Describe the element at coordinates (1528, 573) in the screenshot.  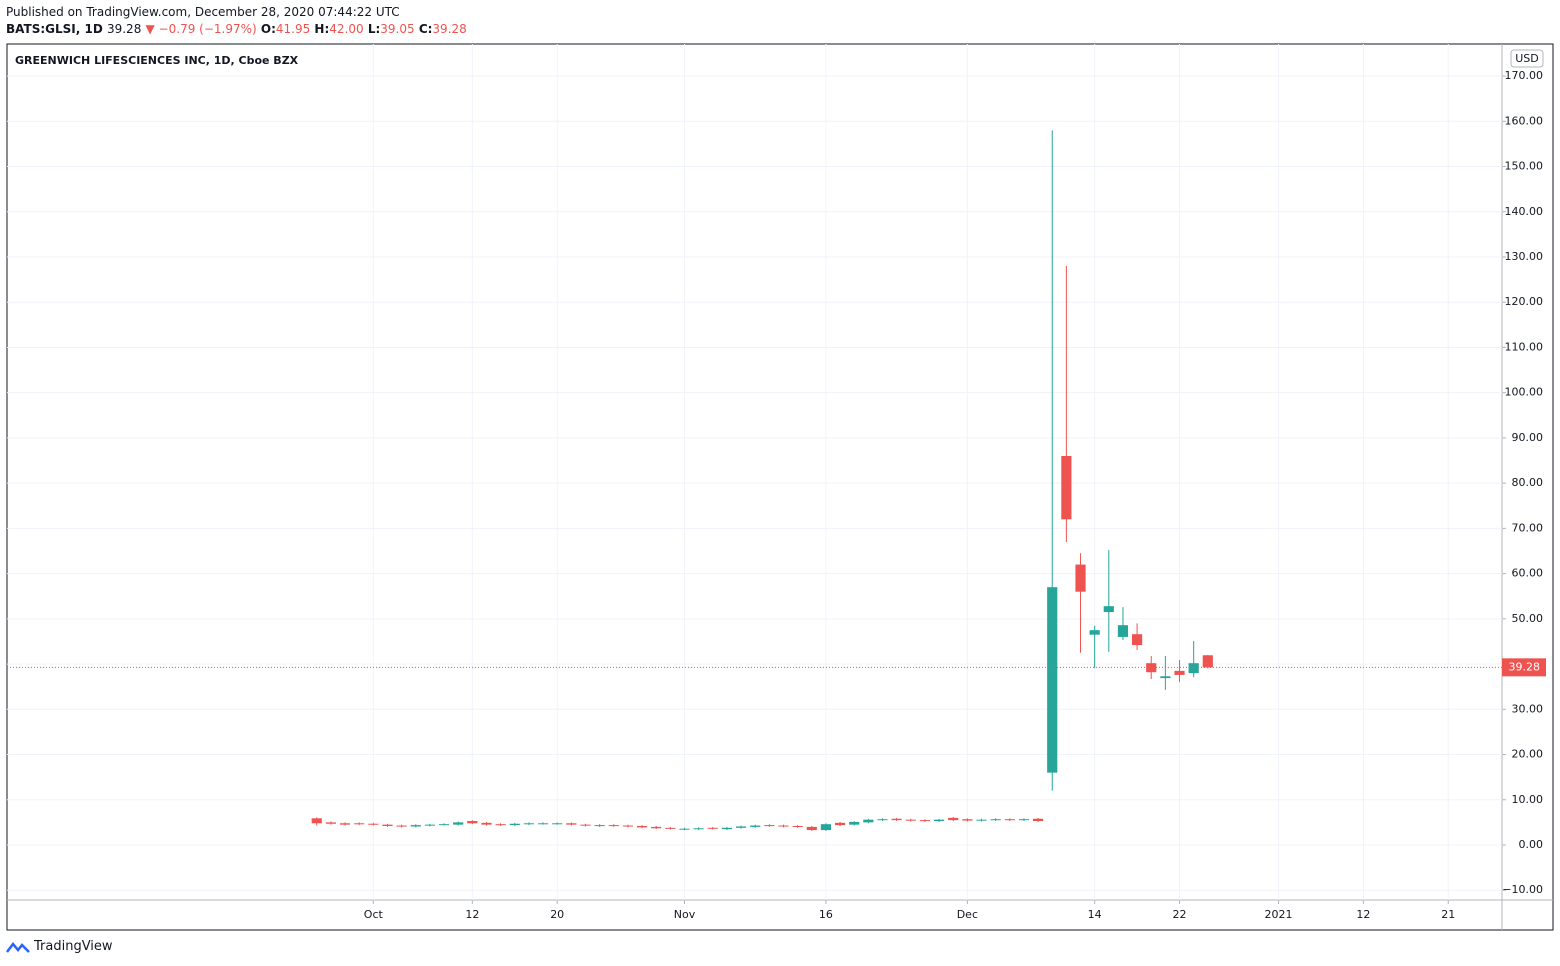
I see `y-tick-label: 60.00` at that location.